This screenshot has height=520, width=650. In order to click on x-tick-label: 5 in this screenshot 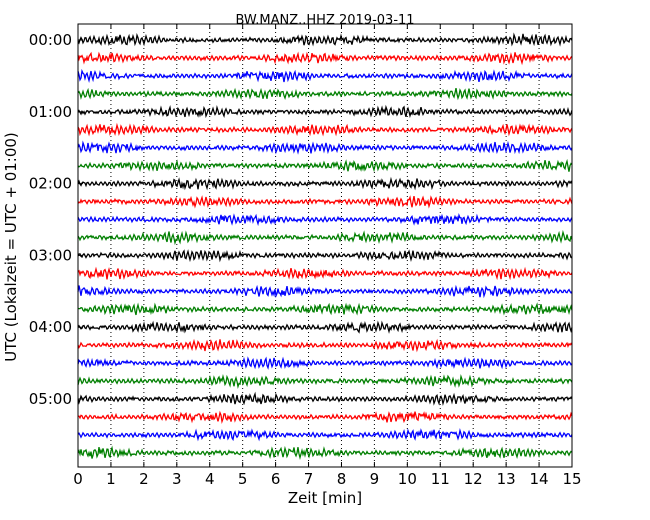, I will do `click(243, 479)`.